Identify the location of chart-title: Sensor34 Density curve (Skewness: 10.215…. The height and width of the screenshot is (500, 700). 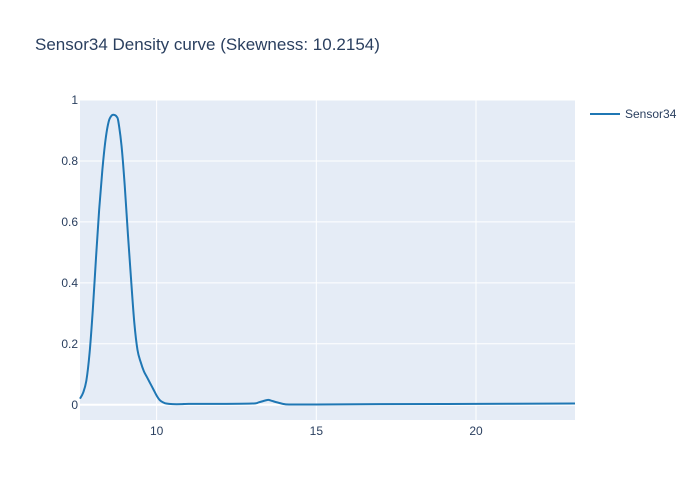
(207, 44).